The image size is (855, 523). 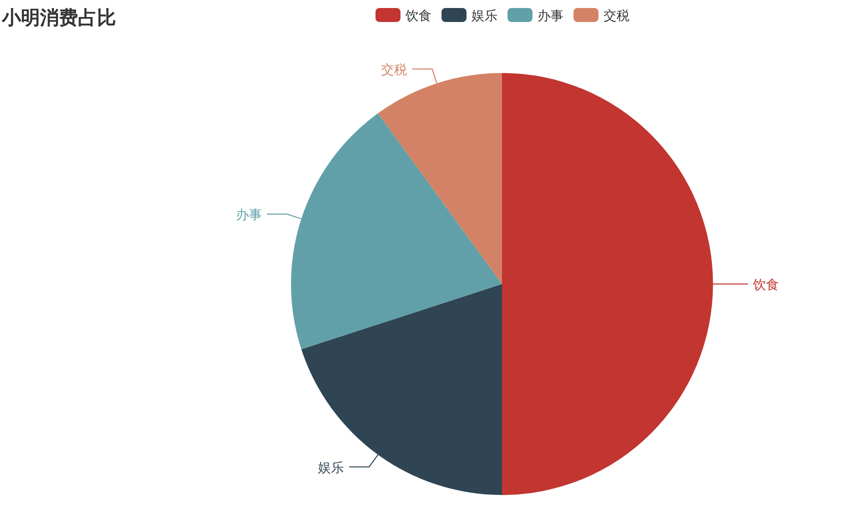 What do you see at coordinates (58, 18) in the screenshot?
I see `text: 小明消费占比` at bounding box center [58, 18].